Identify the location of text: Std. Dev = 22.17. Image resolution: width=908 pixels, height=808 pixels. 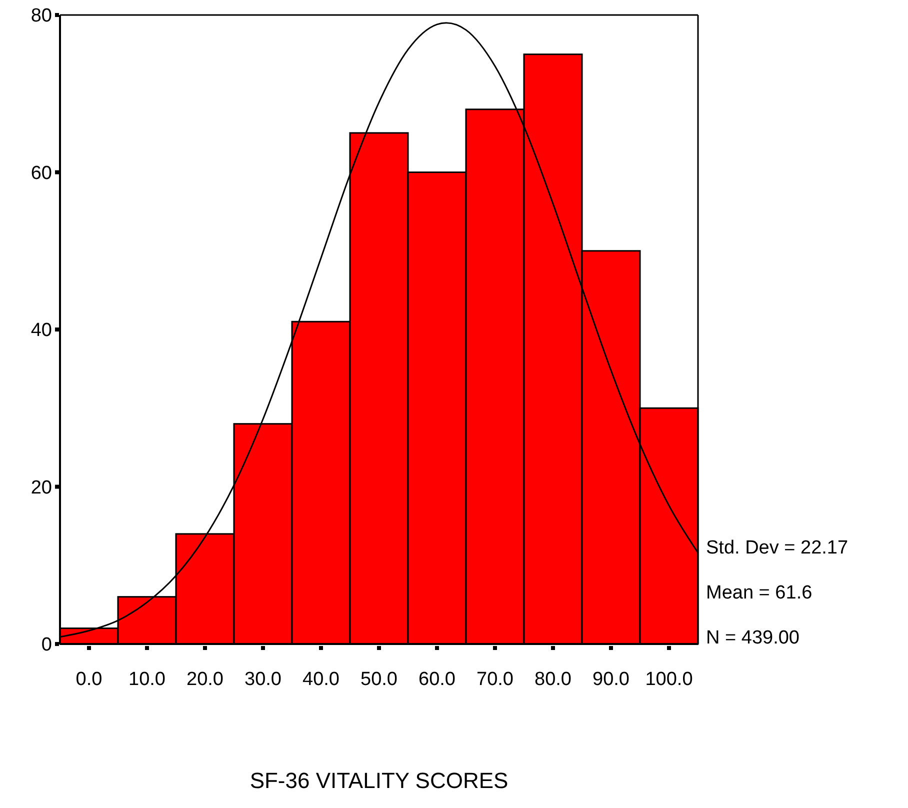
(777, 548).